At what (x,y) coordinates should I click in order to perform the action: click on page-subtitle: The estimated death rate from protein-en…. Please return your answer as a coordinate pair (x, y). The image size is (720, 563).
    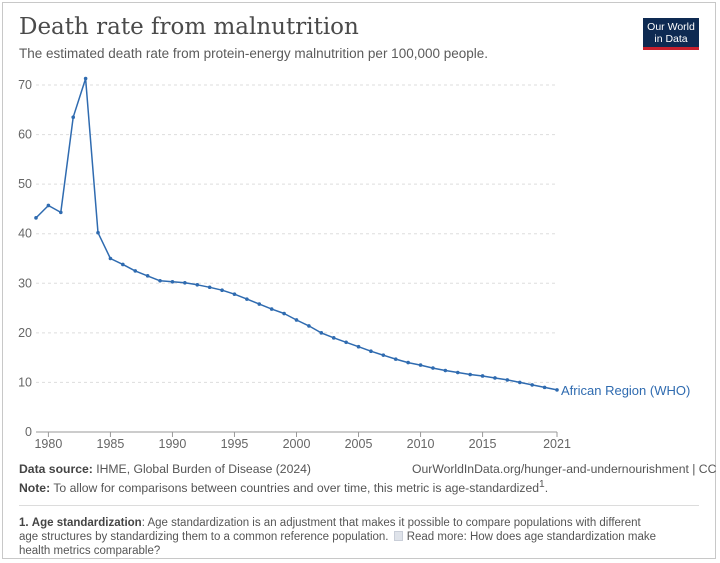
    Looking at the image, I should click on (254, 53).